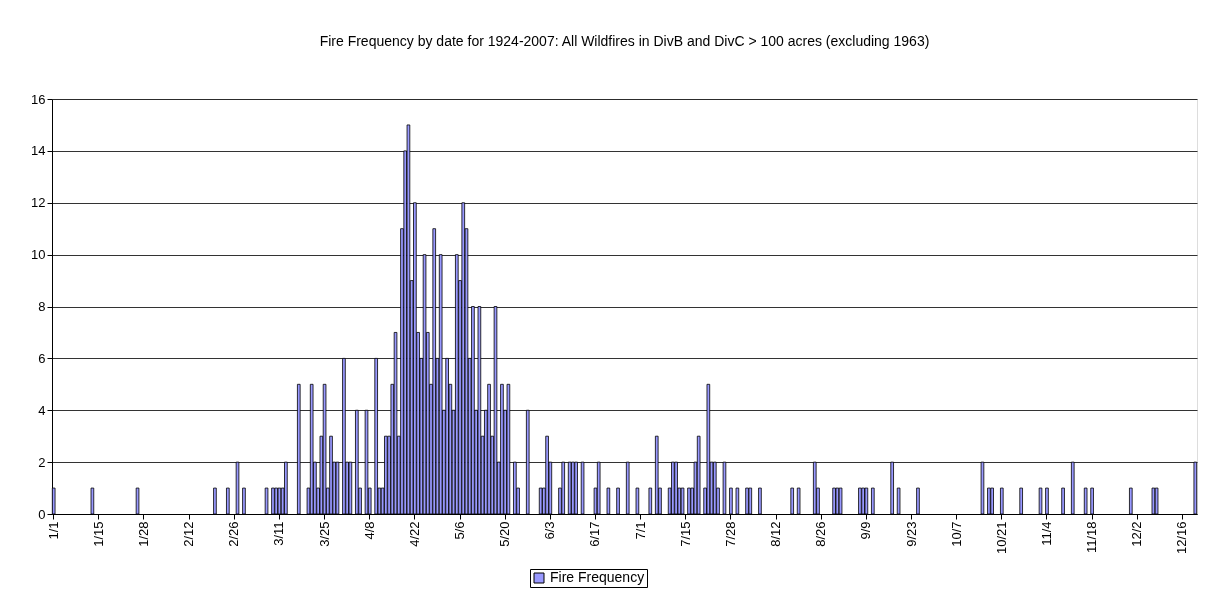  I want to click on x-tick-label: 9/9, so click(866, 530).